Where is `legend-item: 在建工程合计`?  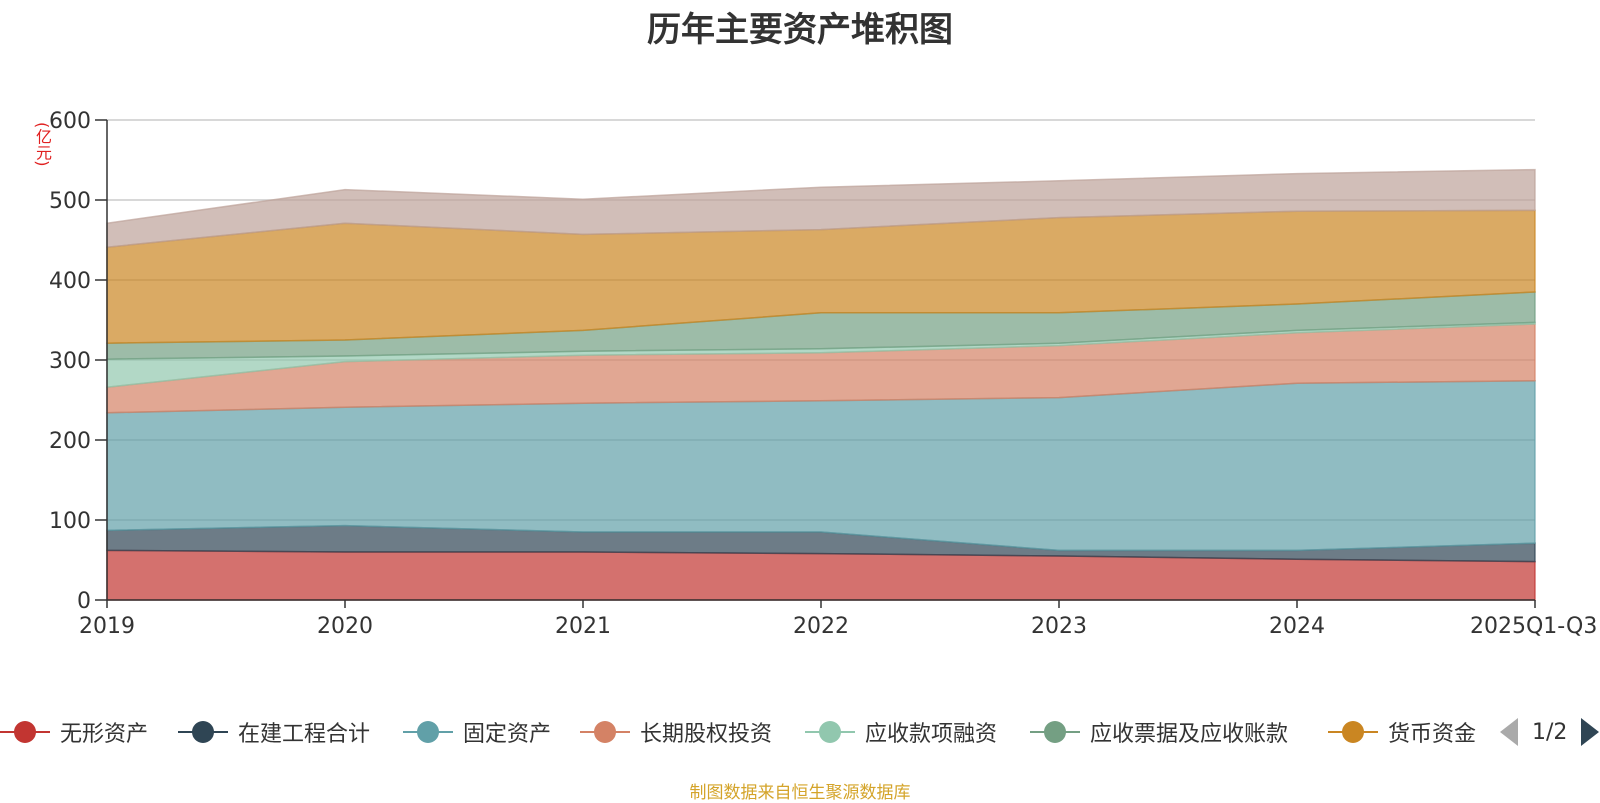
legend-item: 在建工程合计 is located at coordinates (274, 732).